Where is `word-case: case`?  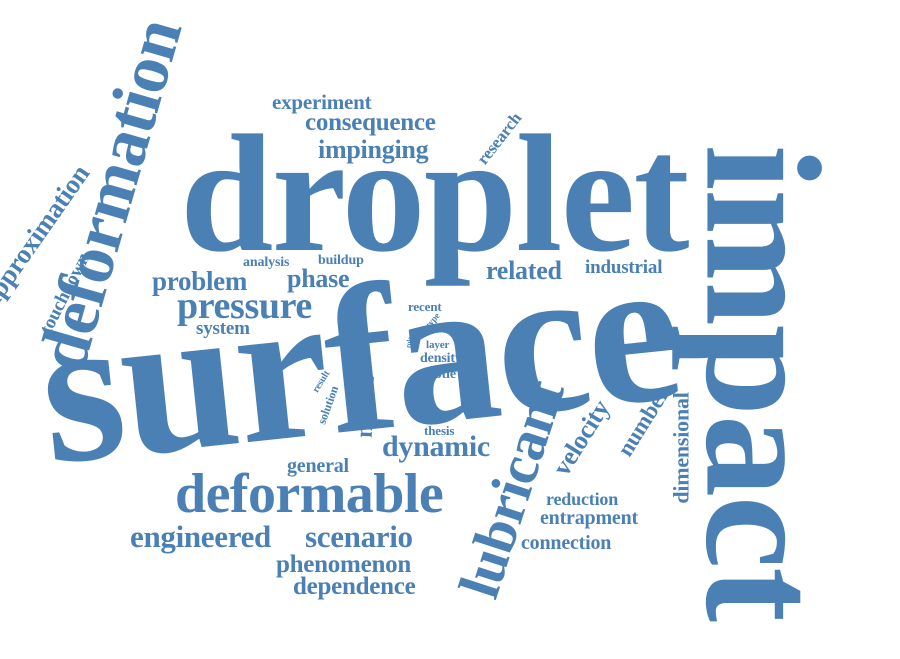 word-case: case is located at coordinates (360, 294).